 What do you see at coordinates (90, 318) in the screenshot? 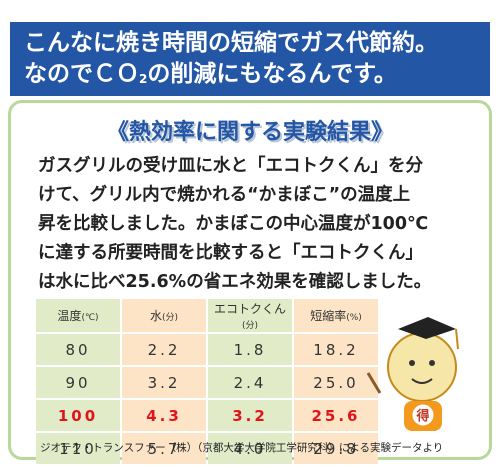
I see `header-unit: (℃)` at bounding box center [90, 318].